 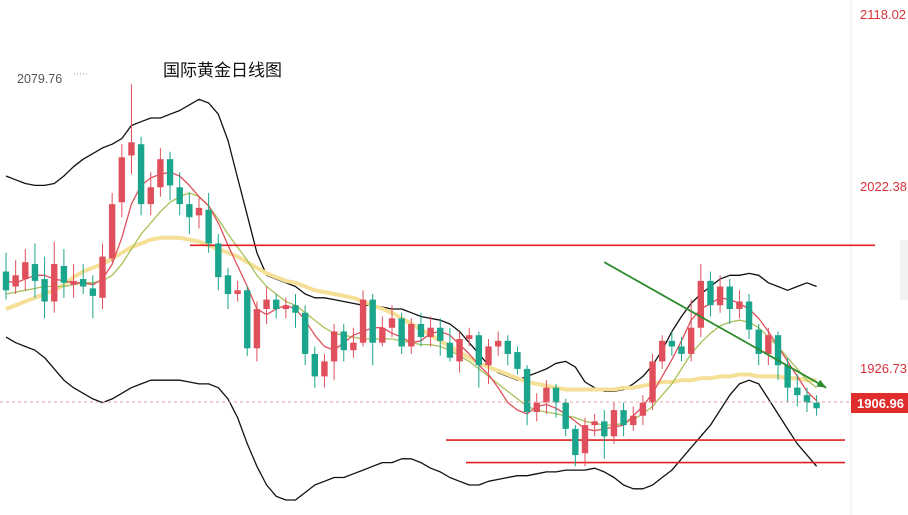 I want to click on trend-arrow, so click(x=715, y=325).